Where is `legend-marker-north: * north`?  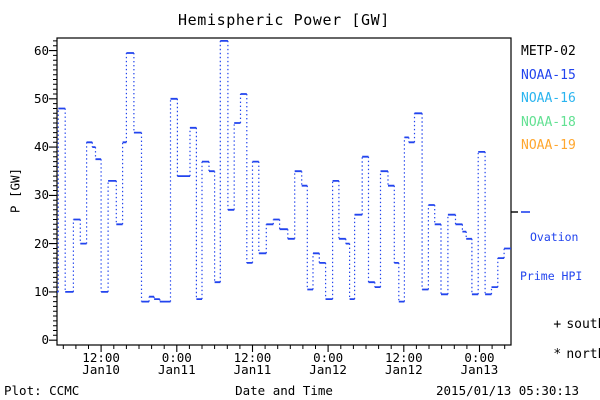
legend-marker-north: * north is located at coordinates (561, 354).